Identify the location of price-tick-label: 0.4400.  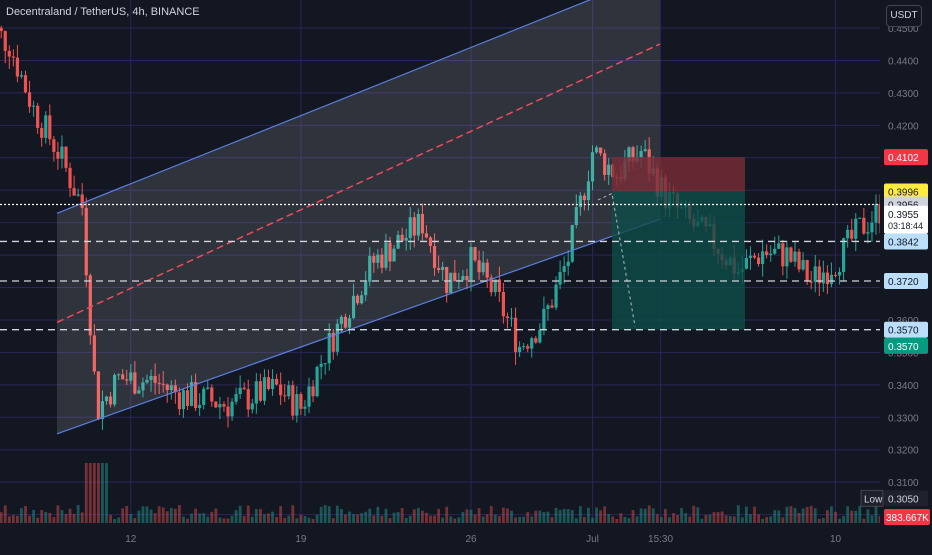
(903, 61).